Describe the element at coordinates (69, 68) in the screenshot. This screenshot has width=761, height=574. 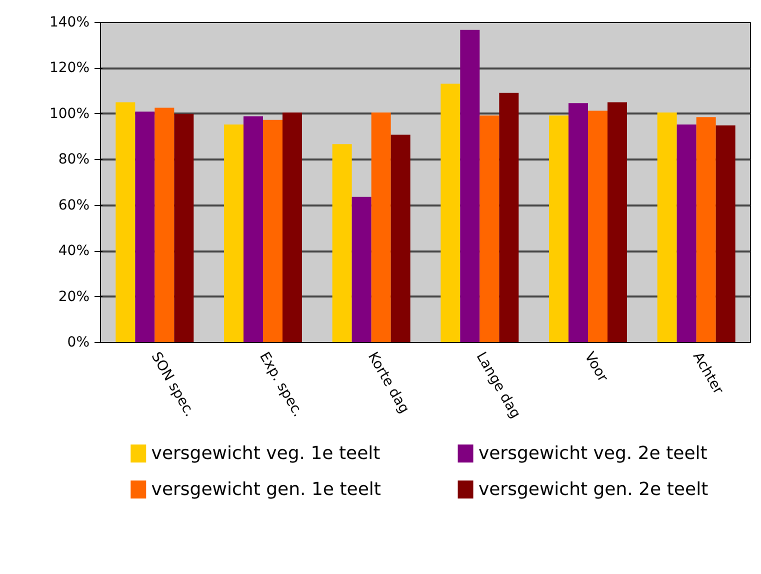
I see `y-tick-label: 120%` at that location.